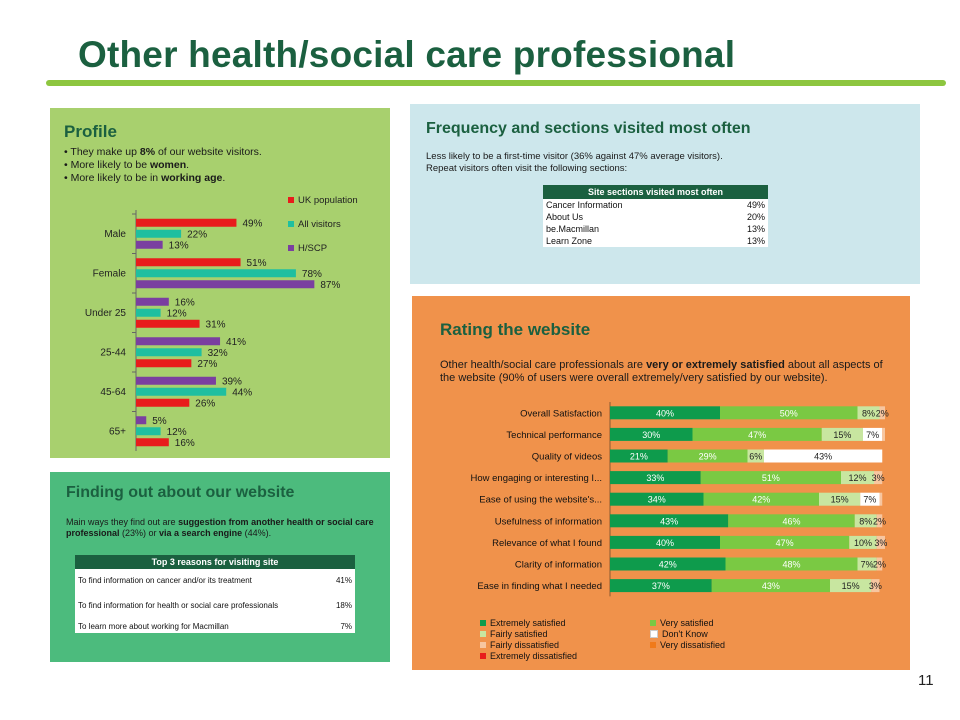 The height and width of the screenshot is (720, 960). Describe the element at coordinates (232, 381) in the screenshot. I see `data-label: 39%` at that location.